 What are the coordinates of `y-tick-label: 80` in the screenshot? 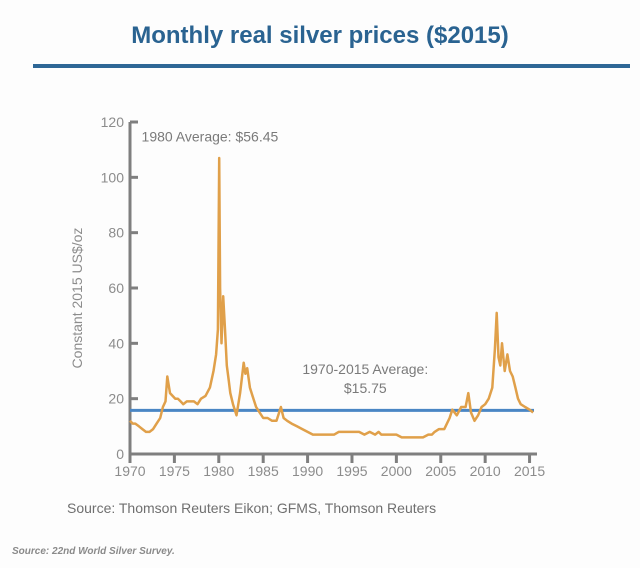 It's located at (116, 233).